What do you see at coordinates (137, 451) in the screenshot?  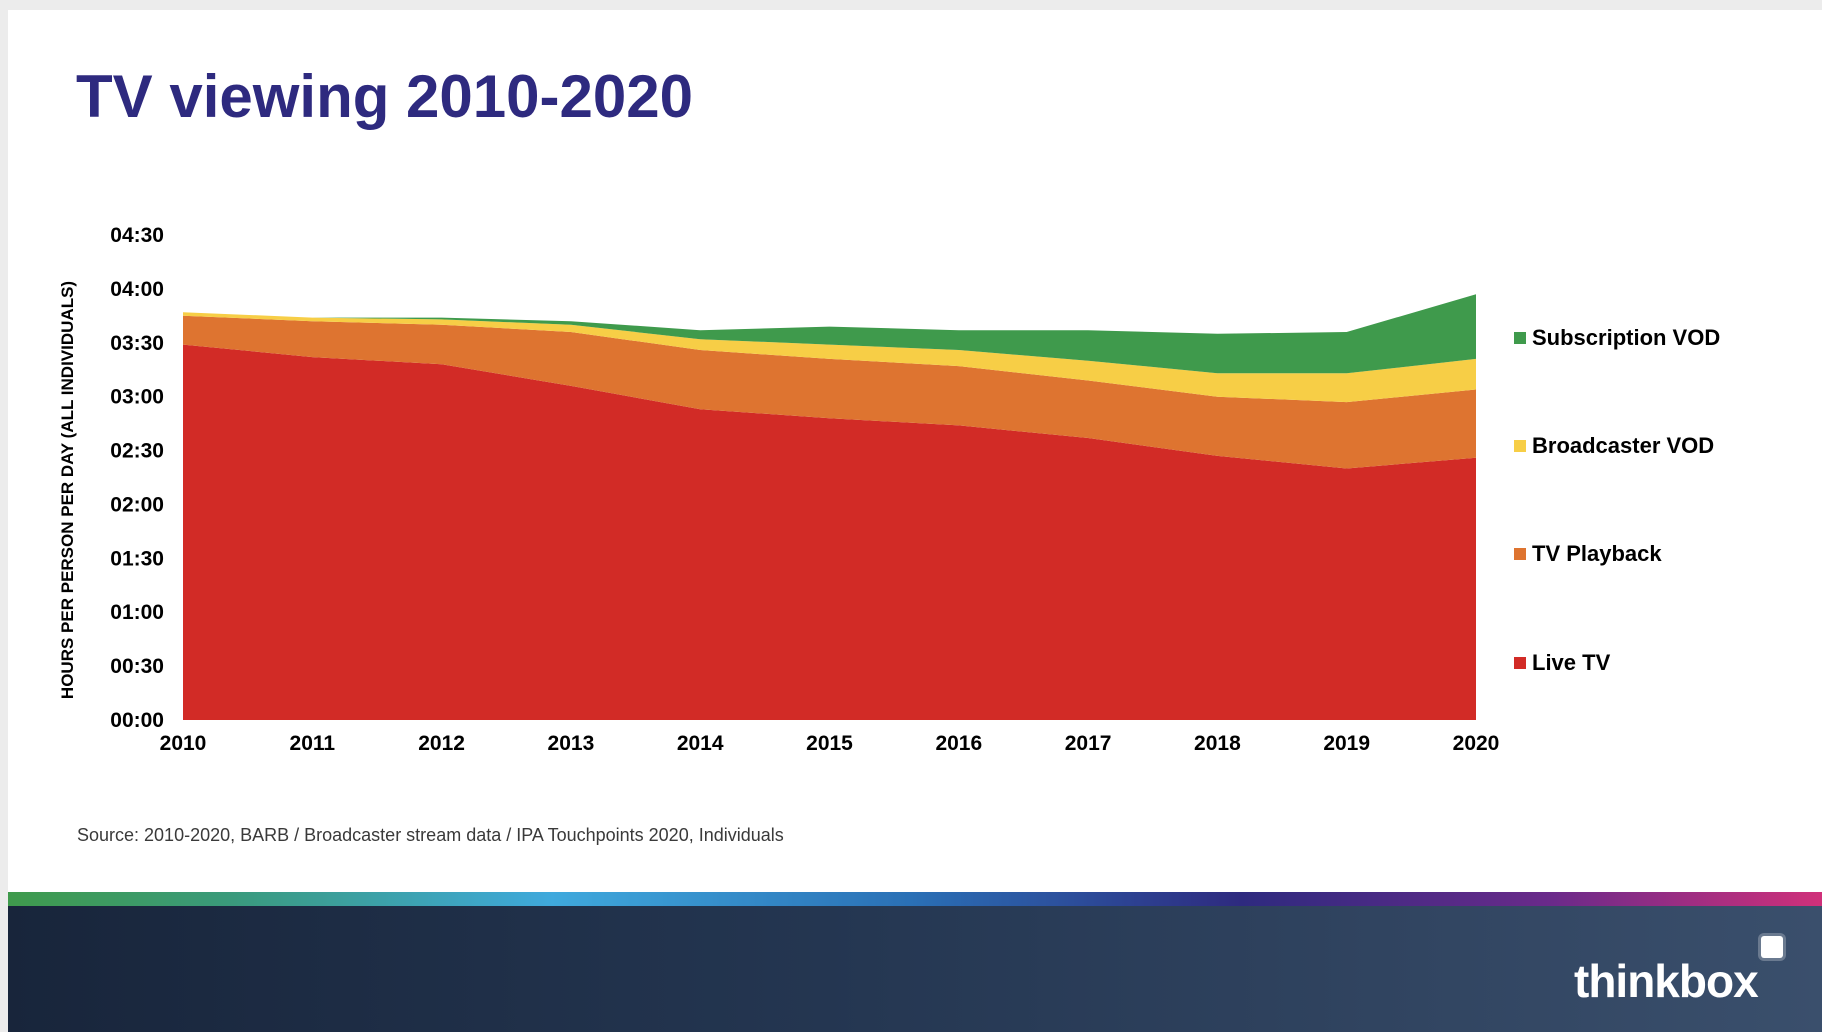 I see `y-tick-label: 02:30` at bounding box center [137, 451].